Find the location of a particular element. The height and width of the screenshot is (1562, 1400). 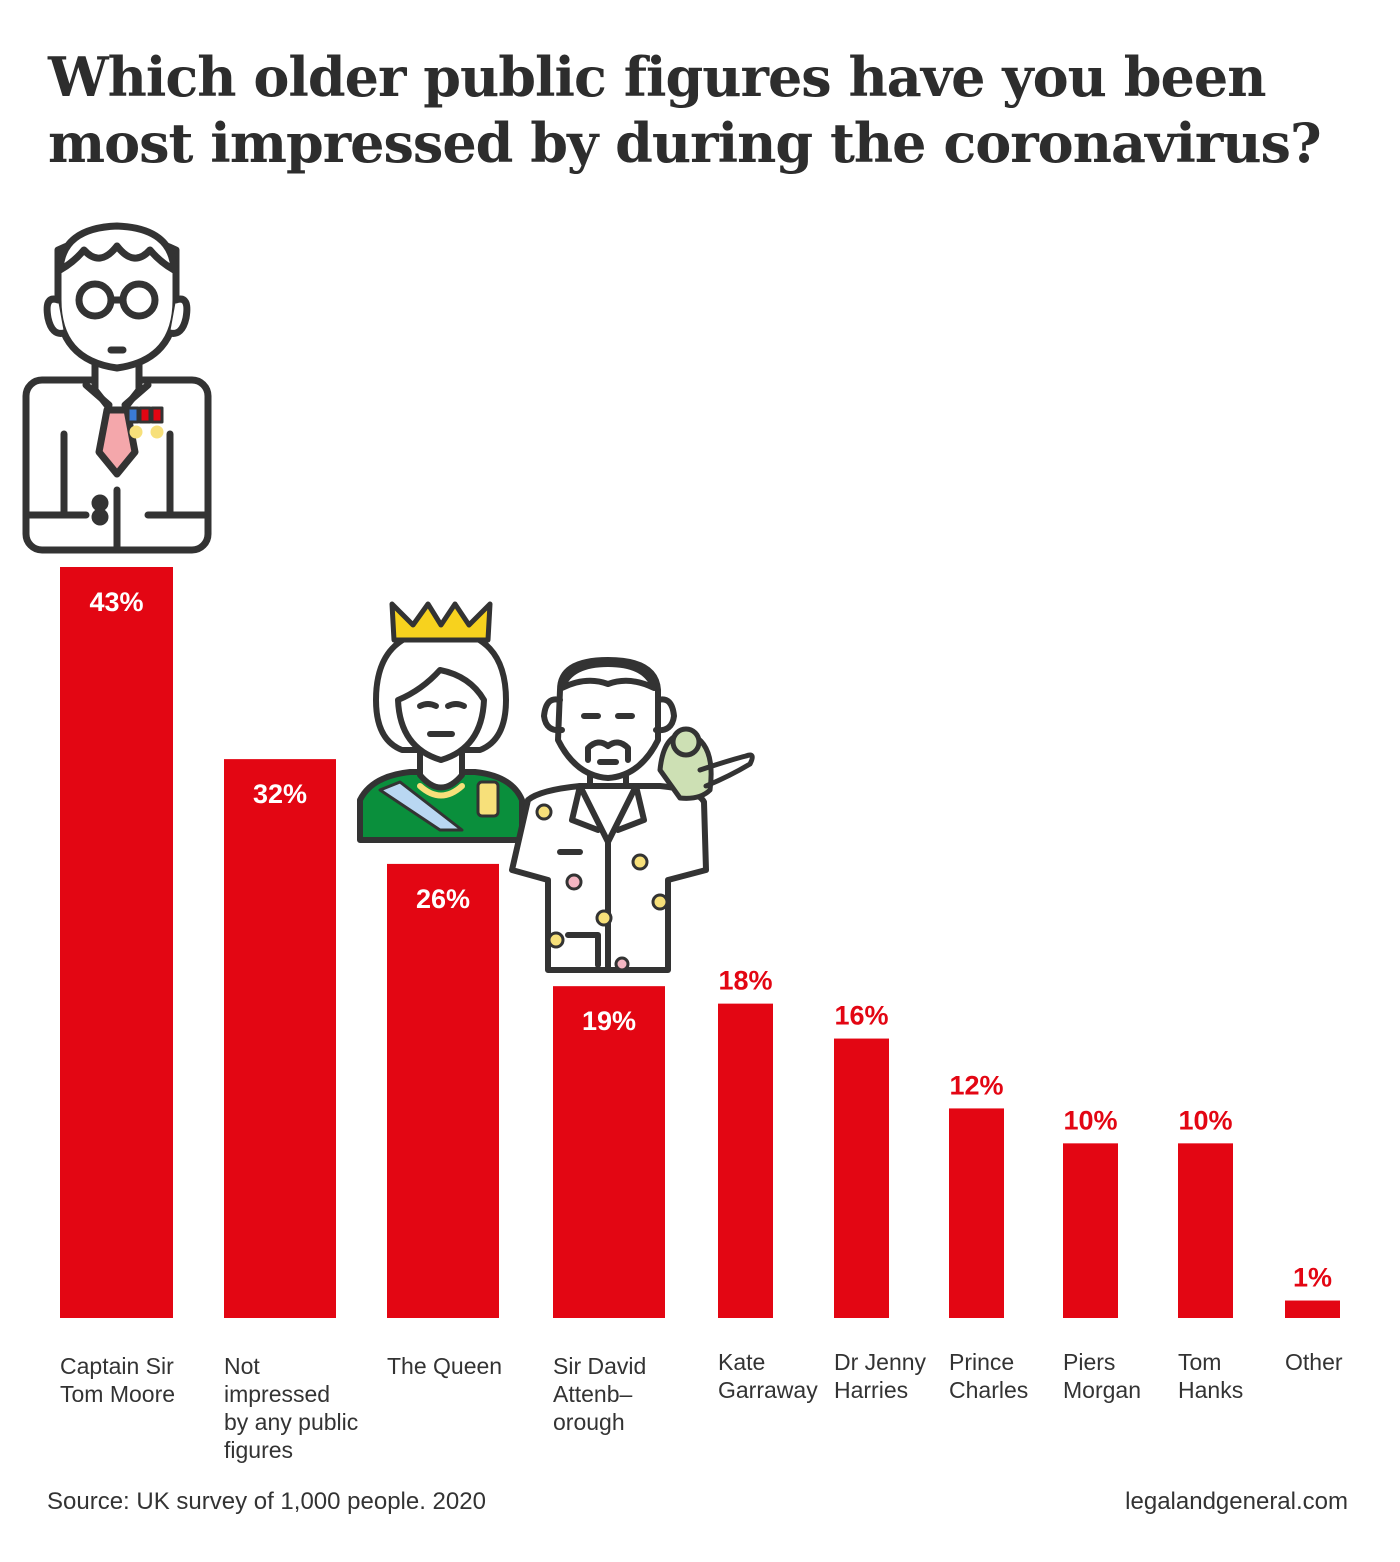

category-label-line: orough is located at coordinates (589, 1422).